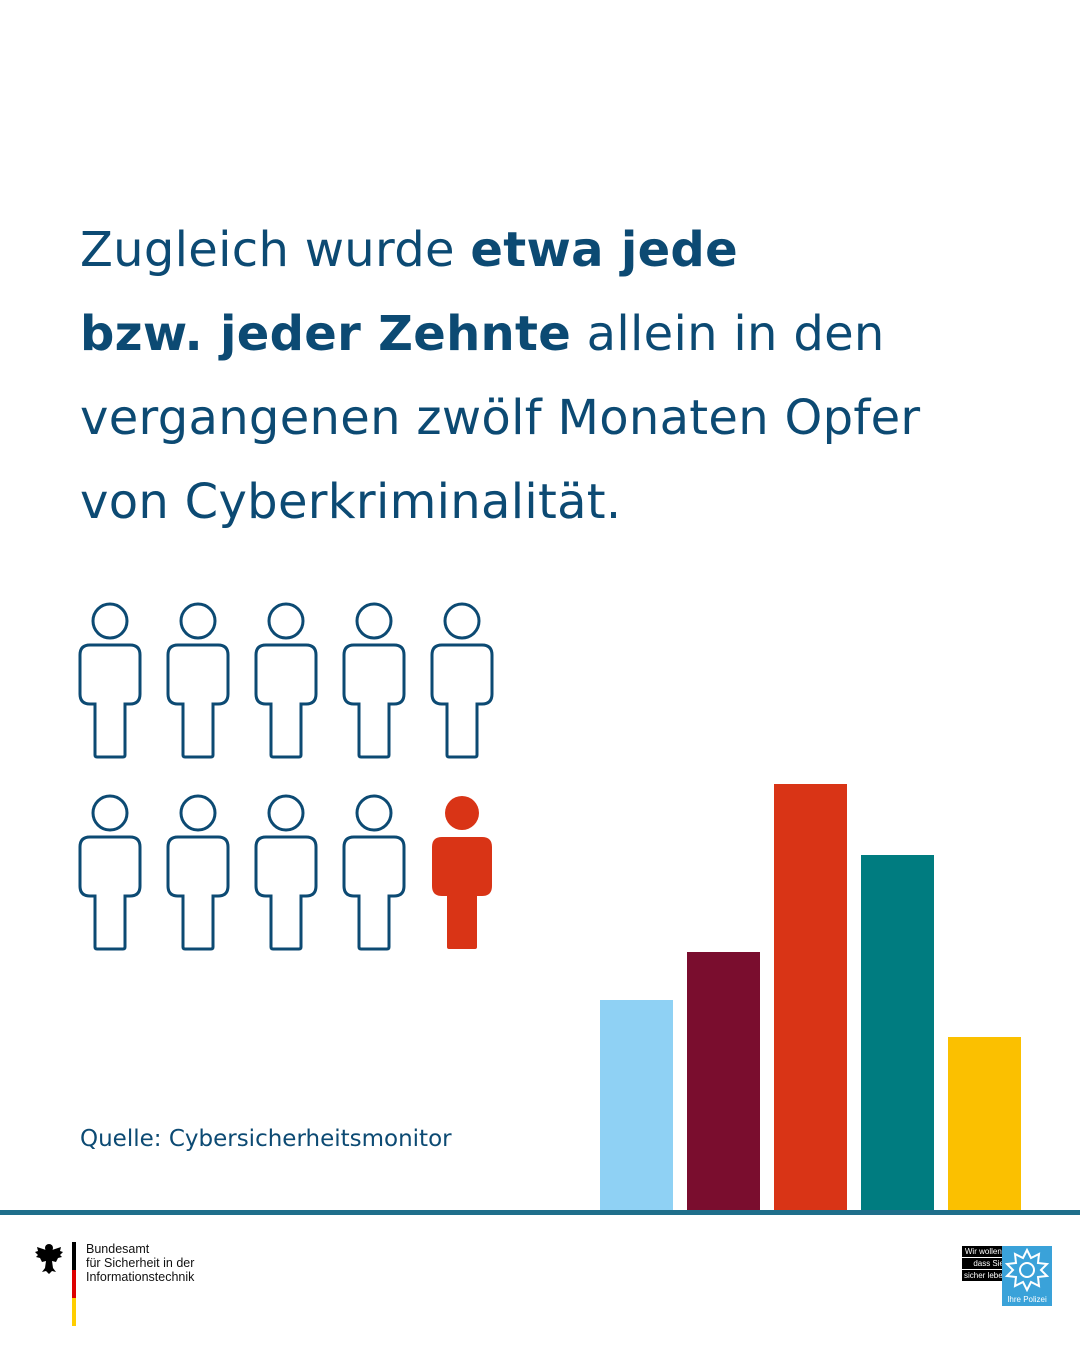  I want to click on police-star-icon, so click(1027, 1270).